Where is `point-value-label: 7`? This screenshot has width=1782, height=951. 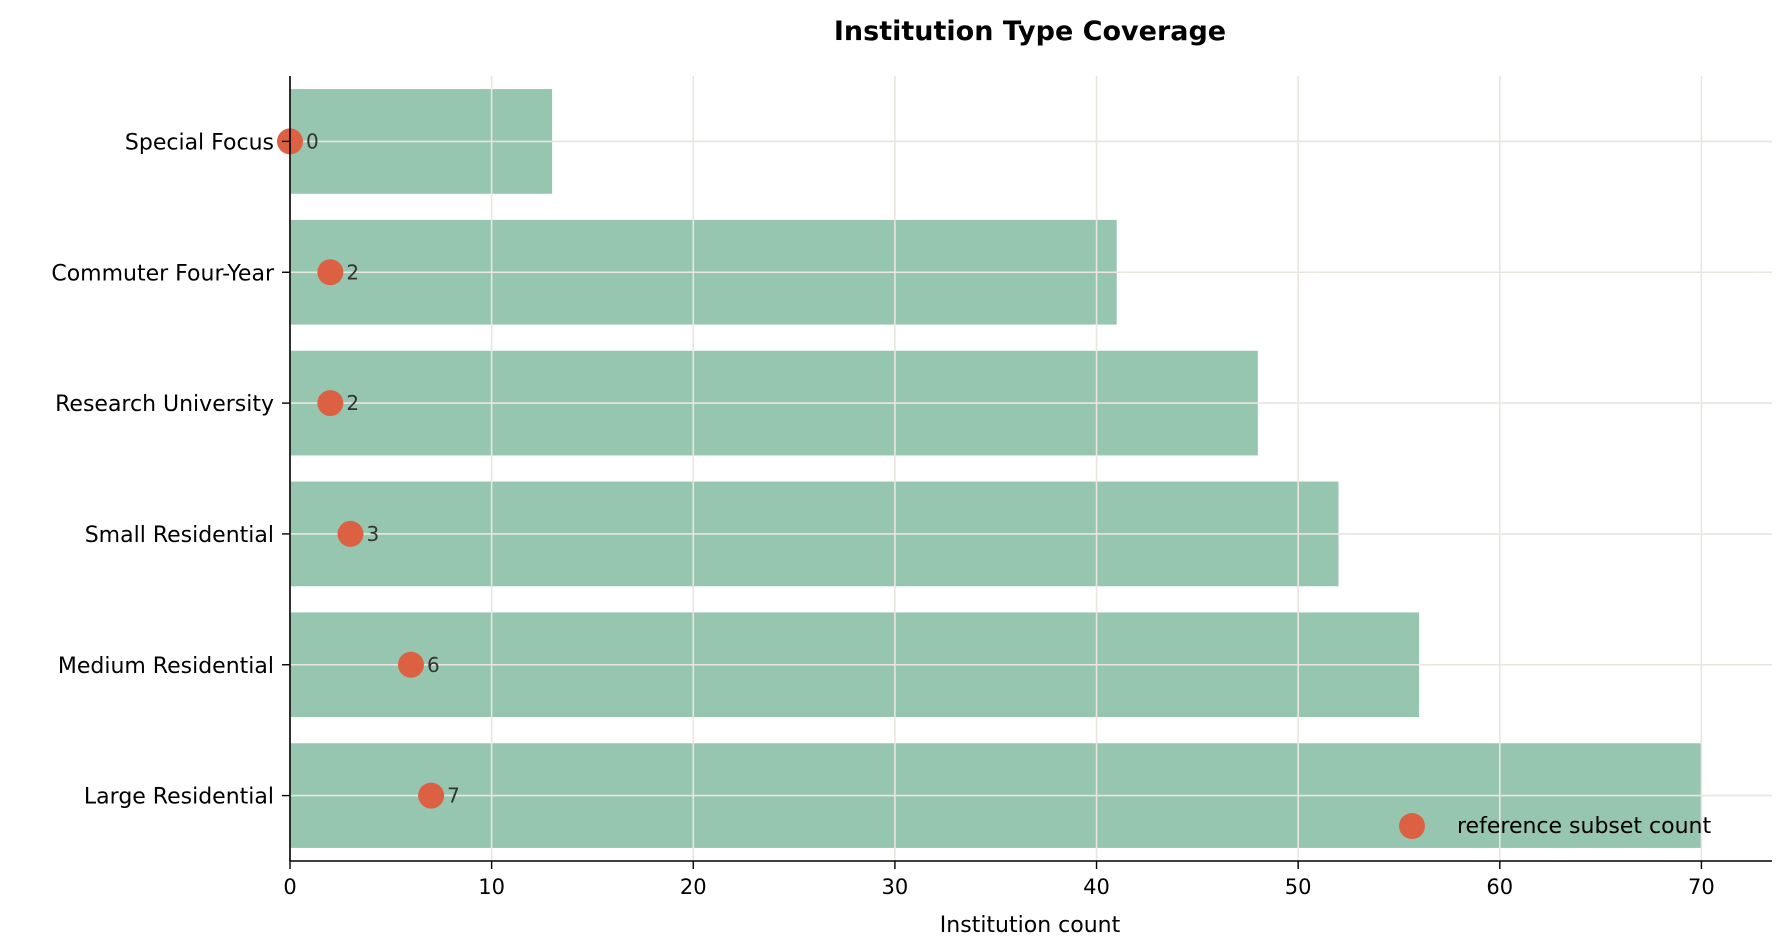
point-value-label: 7 is located at coordinates (453, 796).